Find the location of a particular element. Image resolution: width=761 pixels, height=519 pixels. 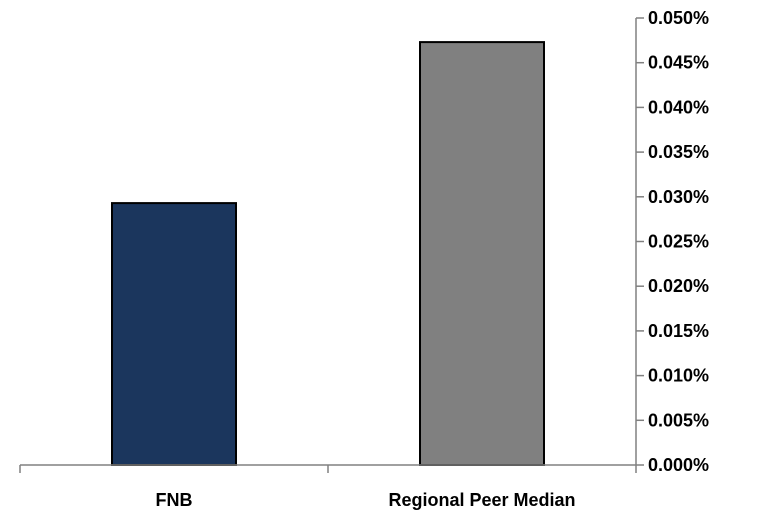

bar-fnb is located at coordinates (174, 334).